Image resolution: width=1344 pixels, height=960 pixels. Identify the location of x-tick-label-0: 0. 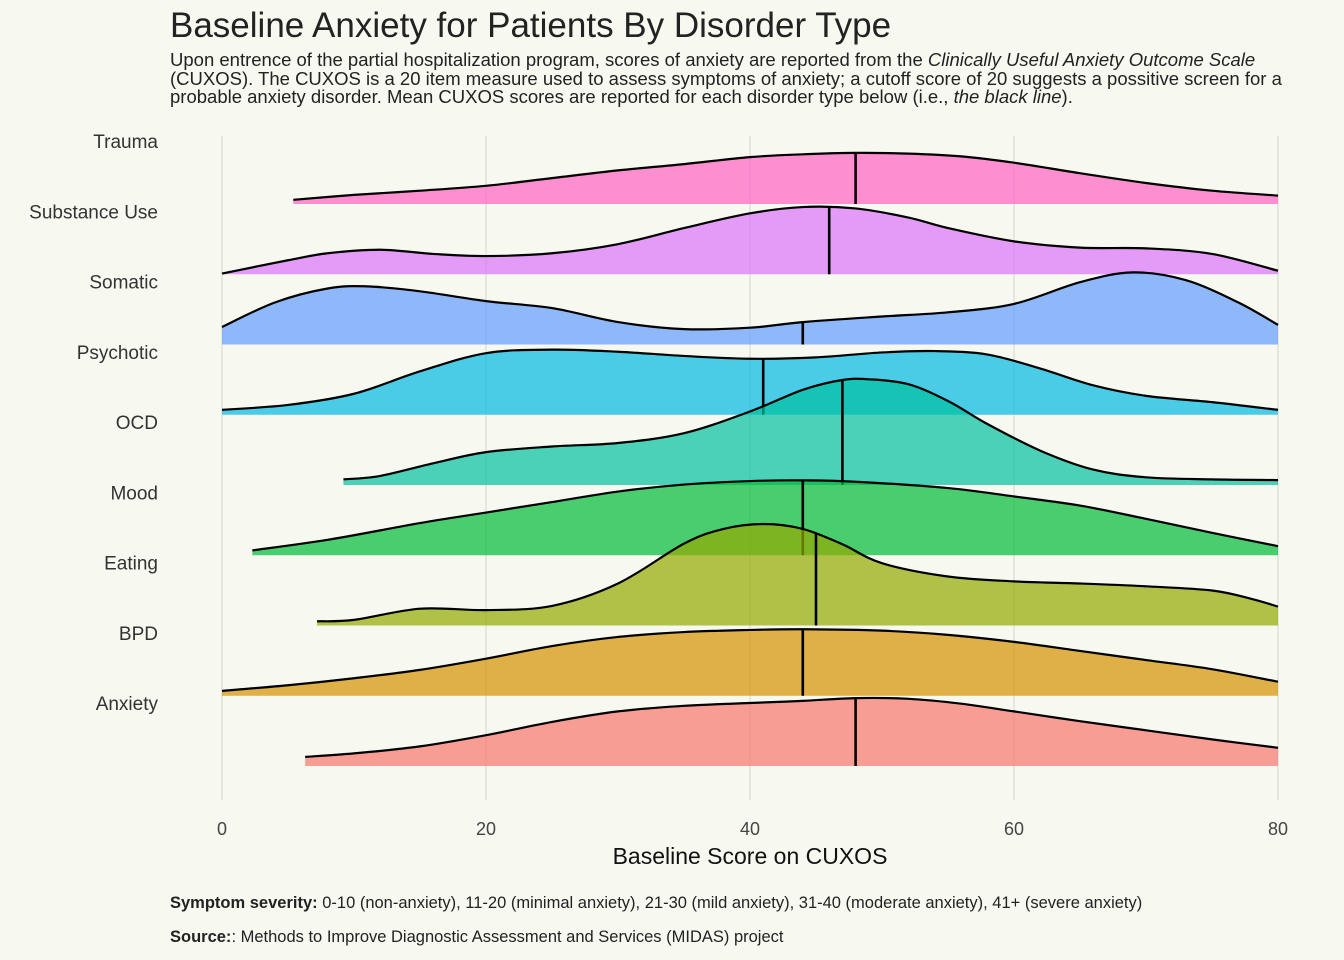
(222, 829).